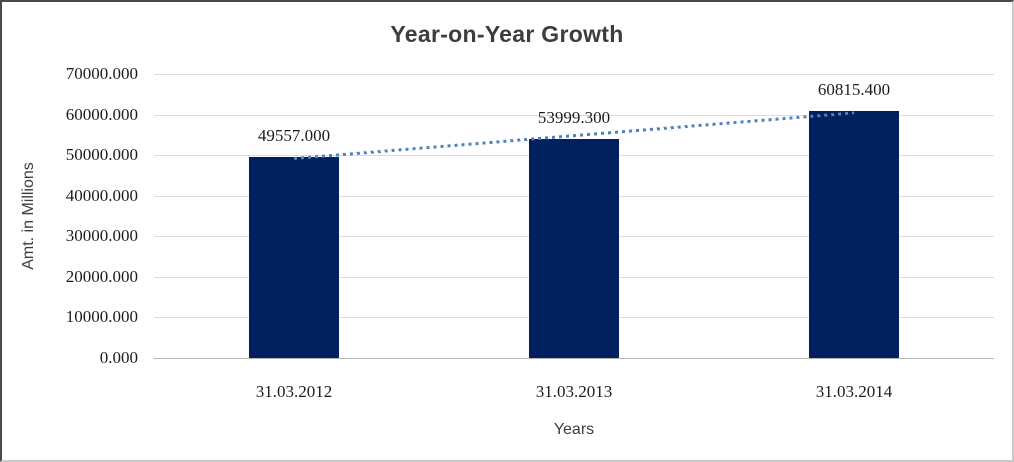 The height and width of the screenshot is (462, 1014). Describe the element at coordinates (854, 391) in the screenshot. I see `x-axis-tick-label: 31.03.2014` at that location.